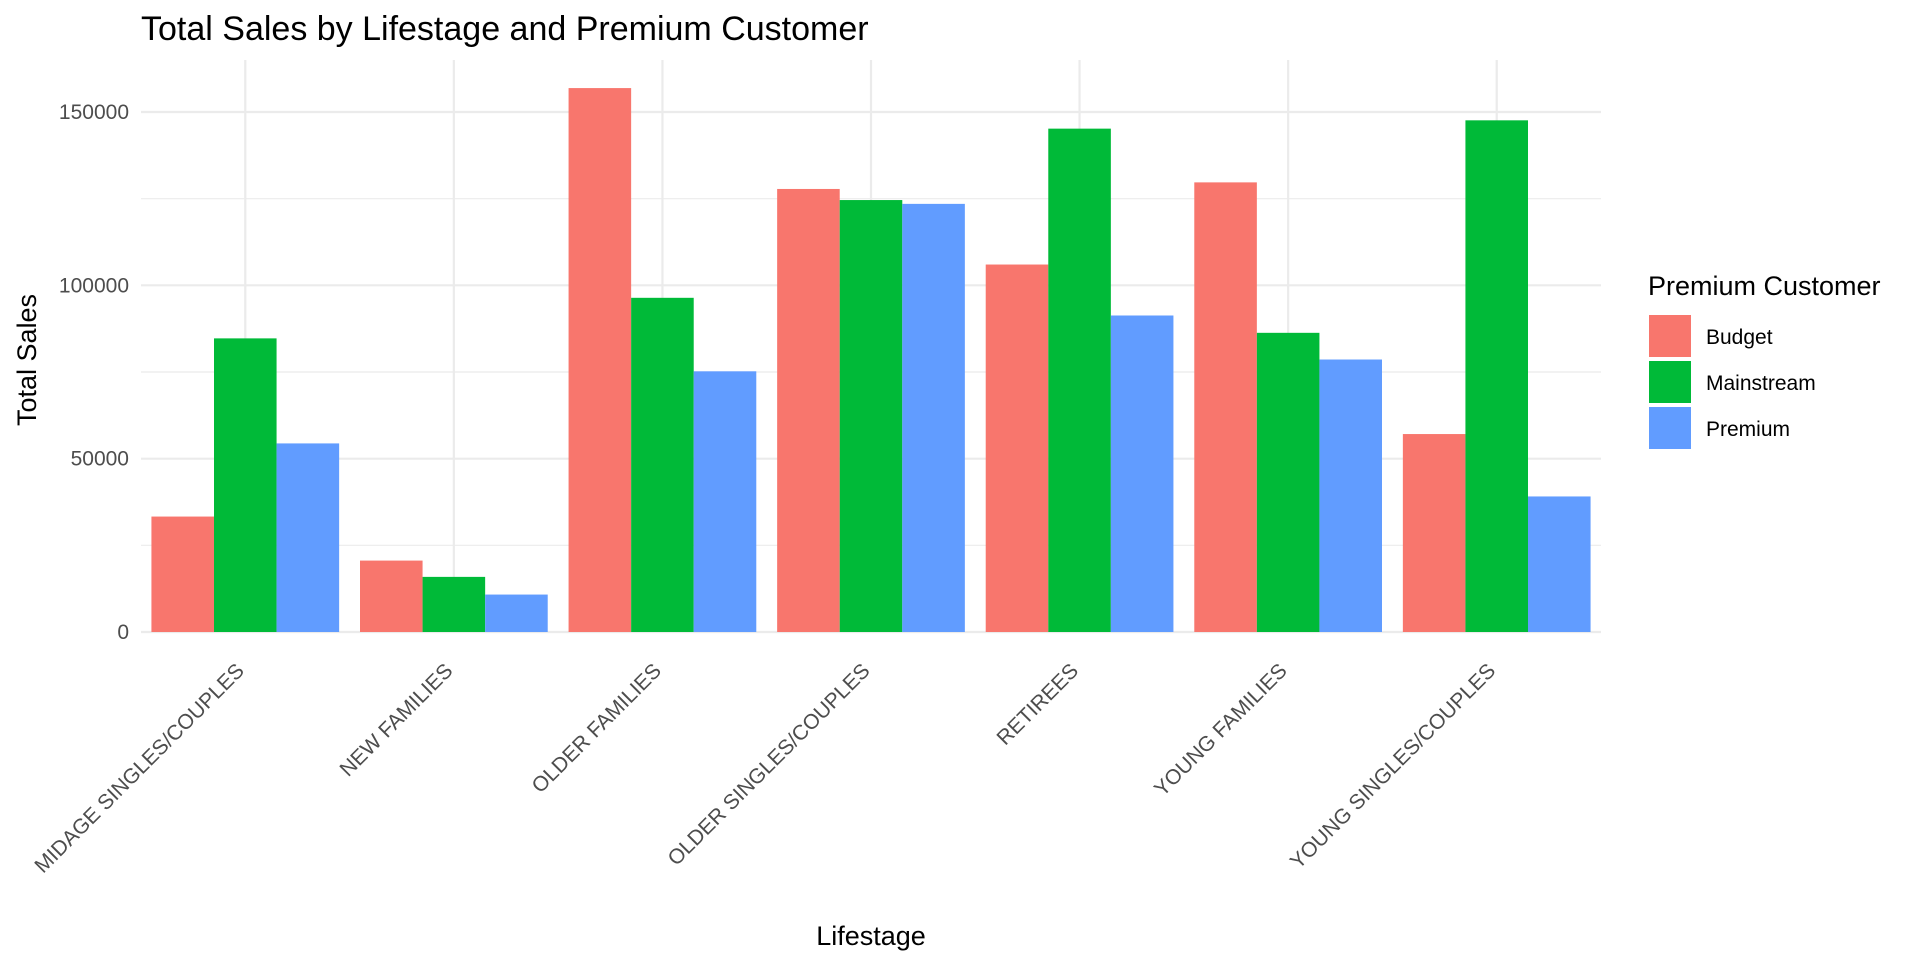 This screenshot has height=960, width=1920. I want to click on y-axis-title: Total Sales, so click(27, 360).